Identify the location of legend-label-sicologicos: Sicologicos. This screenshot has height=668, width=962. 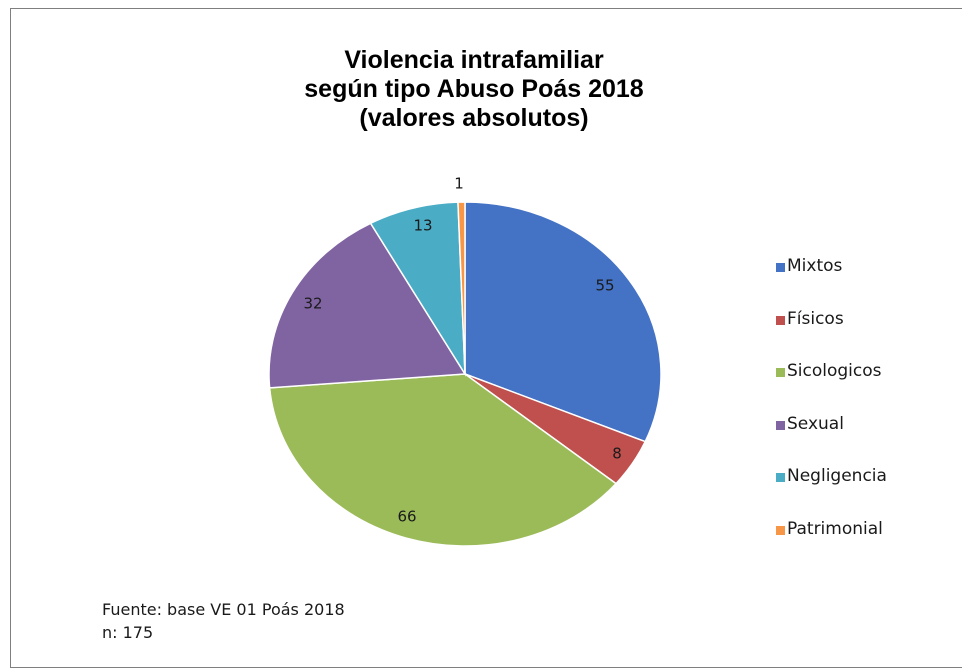
(834, 371).